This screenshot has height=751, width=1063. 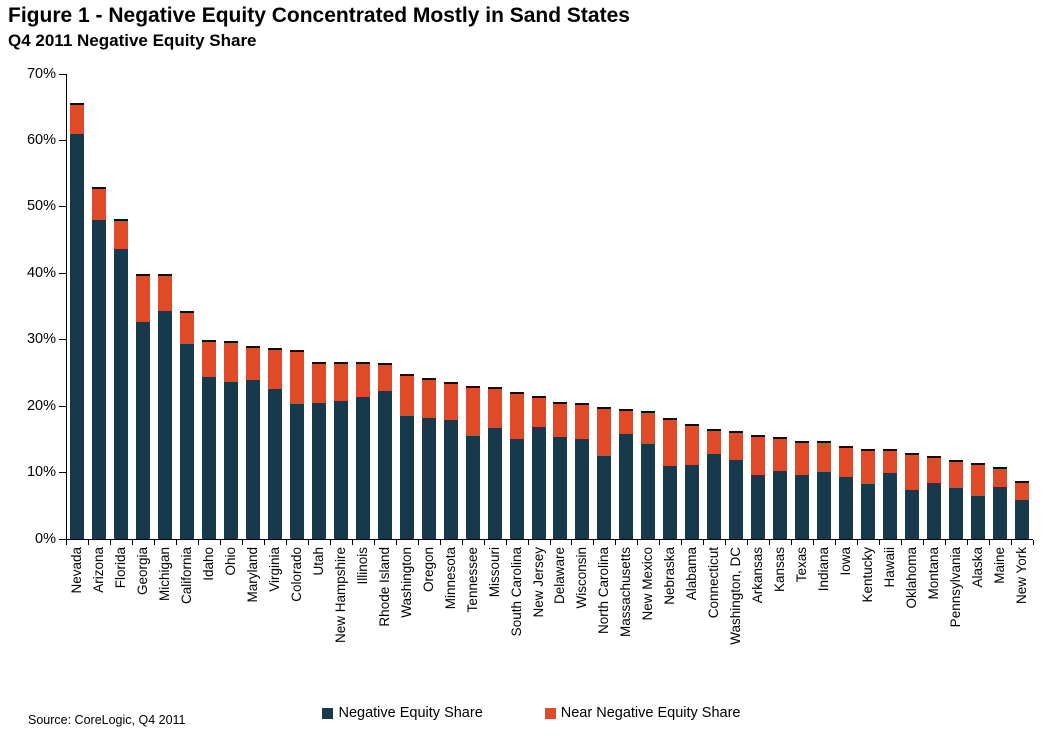 I want to click on bar-tennessee, so click(x=472, y=462).